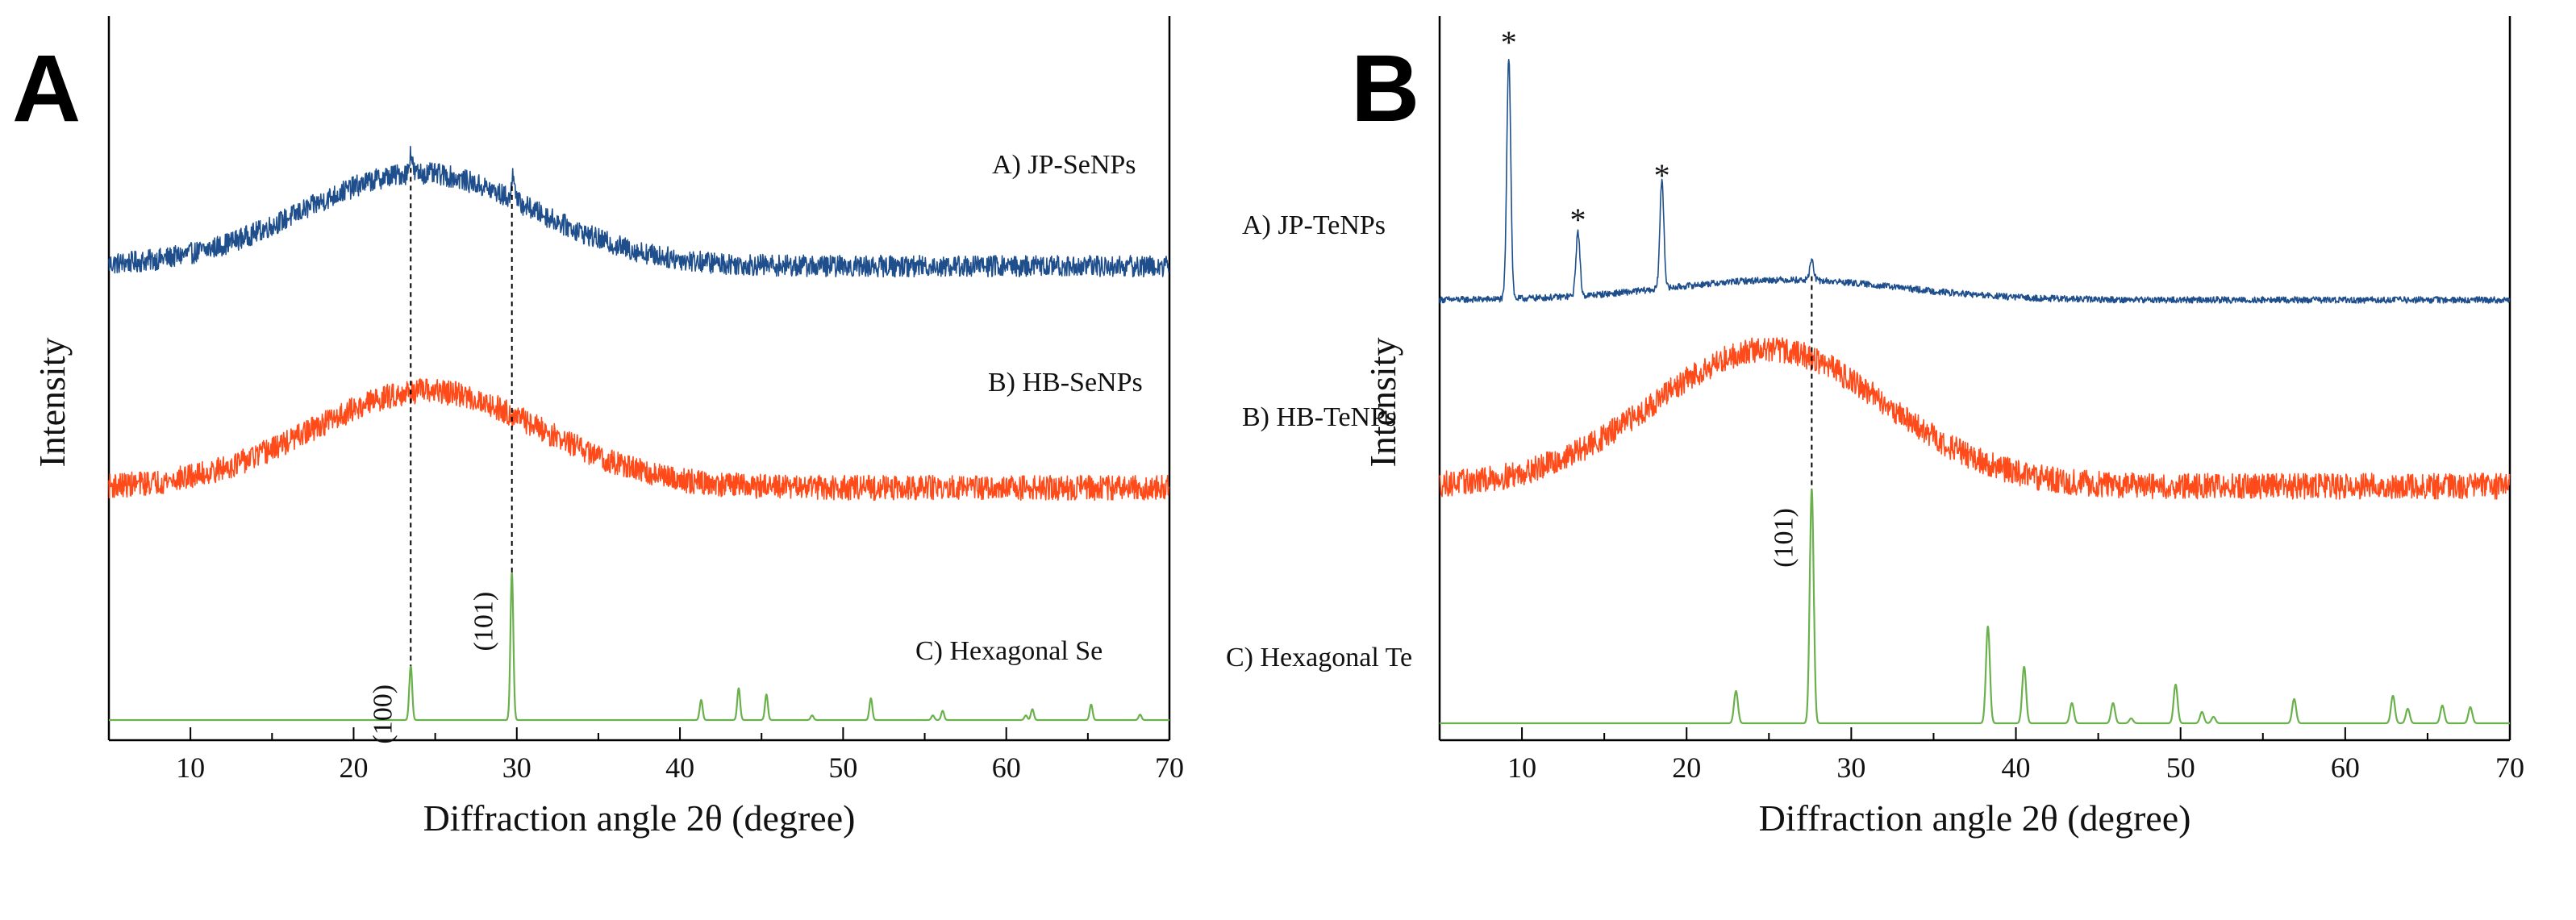 This screenshot has height=920, width=2576. I want to click on panel-letter: B, so click(1385, 88).